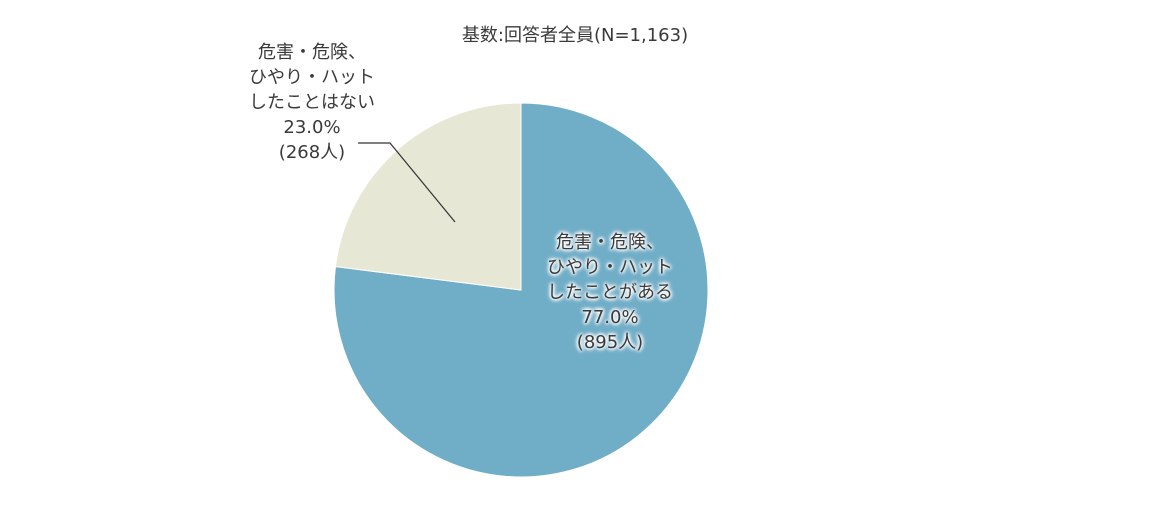 Image resolution: width=1150 pixels, height=513 pixels. What do you see at coordinates (312, 127) in the screenshot?
I see `slice-value-label: 23.0%` at bounding box center [312, 127].